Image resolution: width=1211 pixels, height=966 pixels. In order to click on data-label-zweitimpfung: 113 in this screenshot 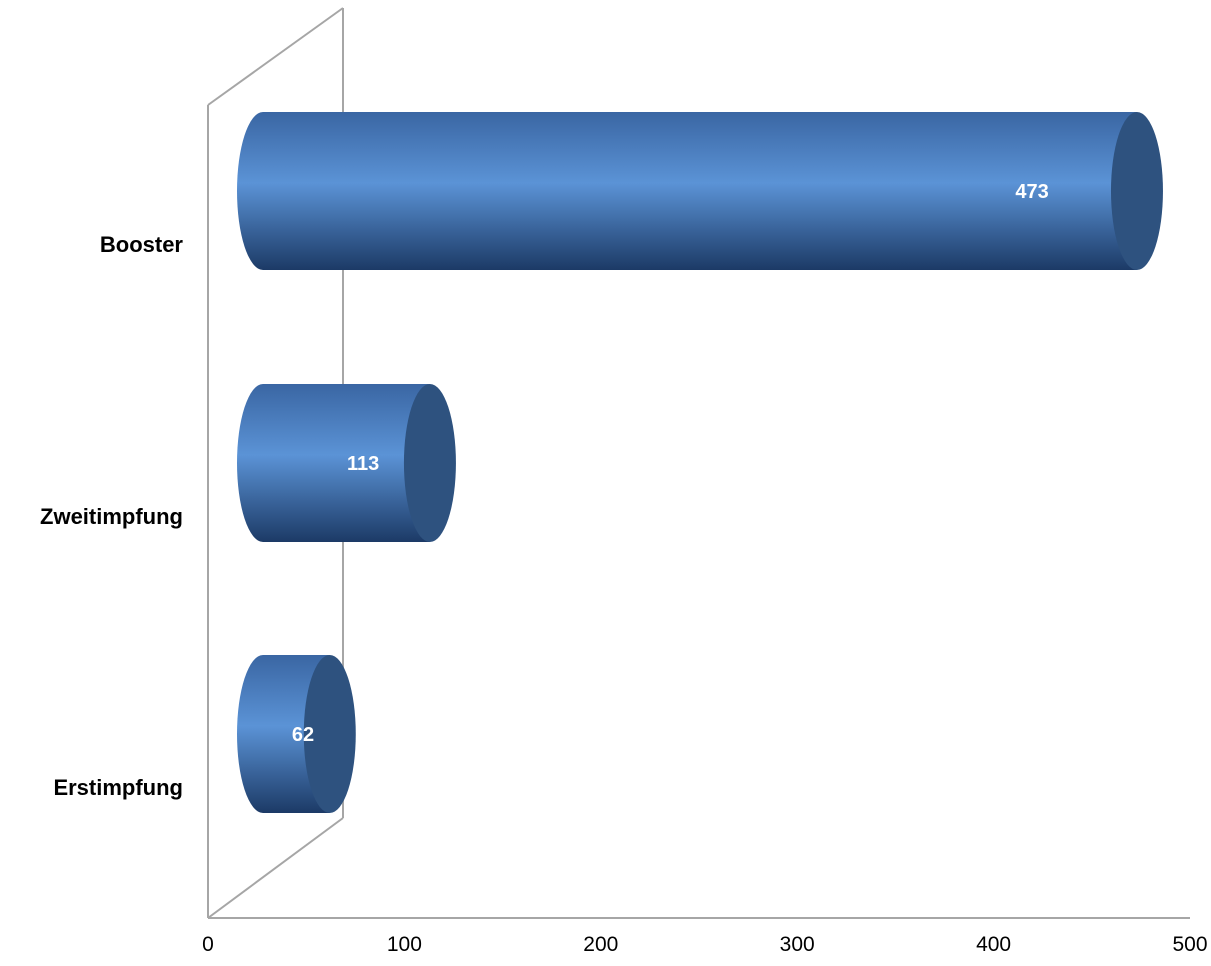, I will do `click(363, 464)`.